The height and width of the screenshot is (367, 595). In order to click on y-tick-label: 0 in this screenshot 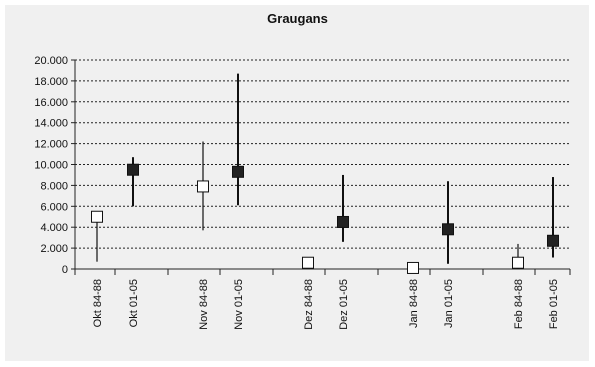, I will do `click(65, 270)`.